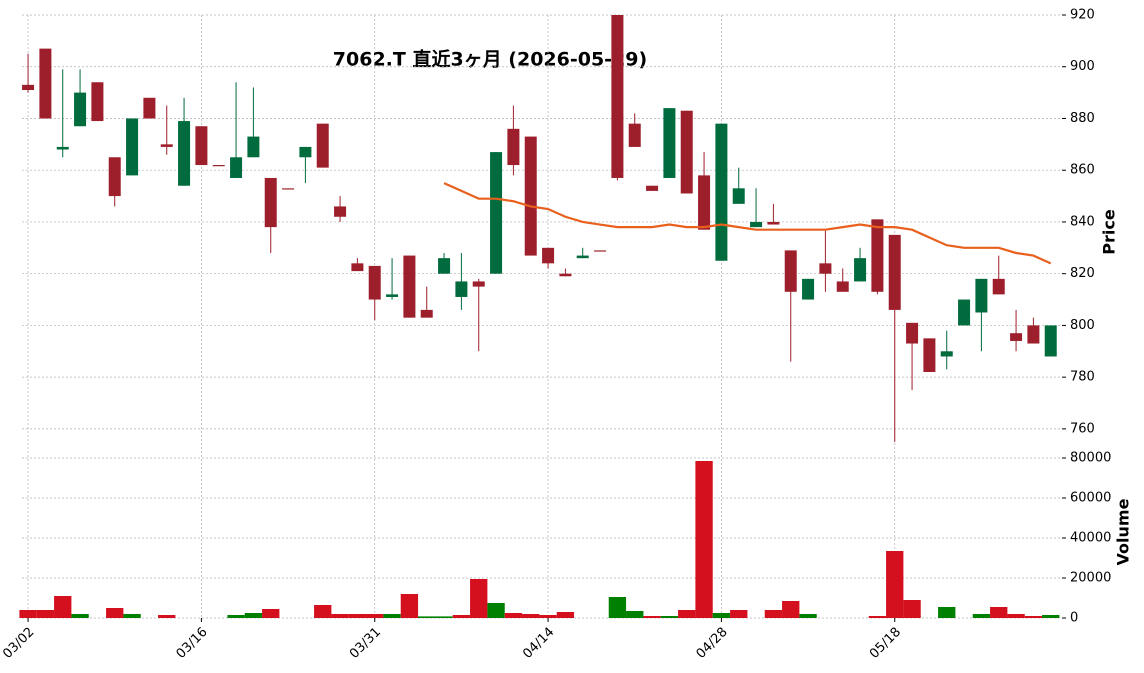  What do you see at coordinates (1090, 578) in the screenshot?
I see `volume-tick-label: 20000` at bounding box center [1090, 578].